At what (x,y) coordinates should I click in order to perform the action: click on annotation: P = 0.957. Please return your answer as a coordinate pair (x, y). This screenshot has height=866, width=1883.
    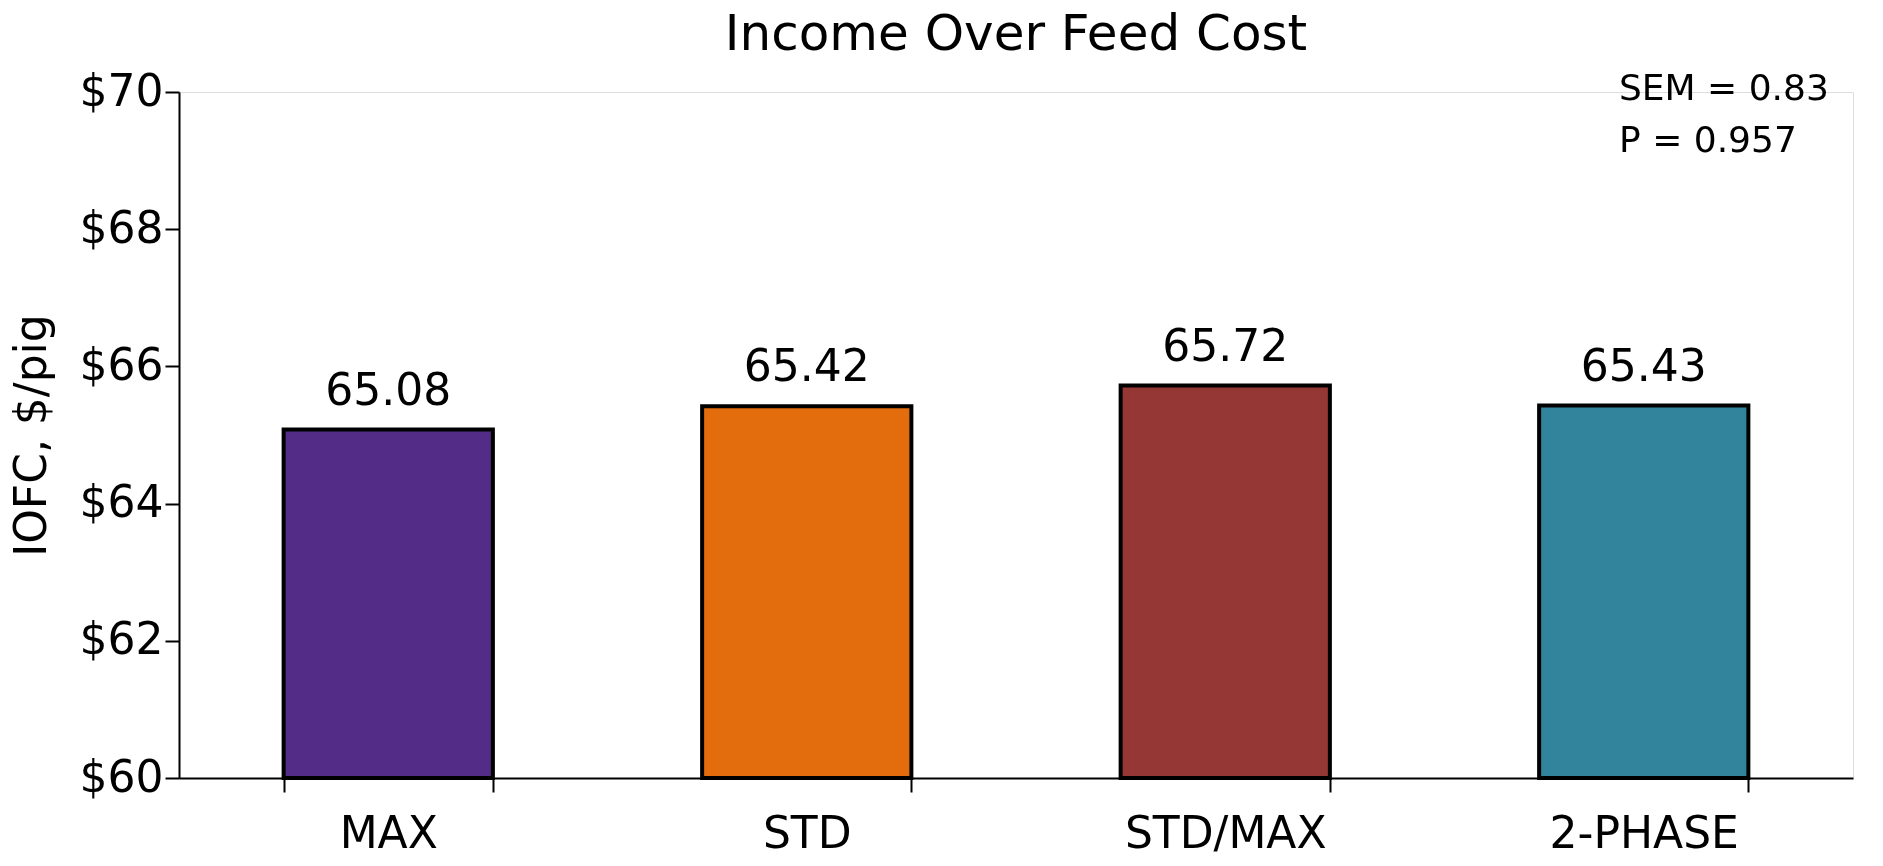
    Looking at the image, I should click on (1708, 139).